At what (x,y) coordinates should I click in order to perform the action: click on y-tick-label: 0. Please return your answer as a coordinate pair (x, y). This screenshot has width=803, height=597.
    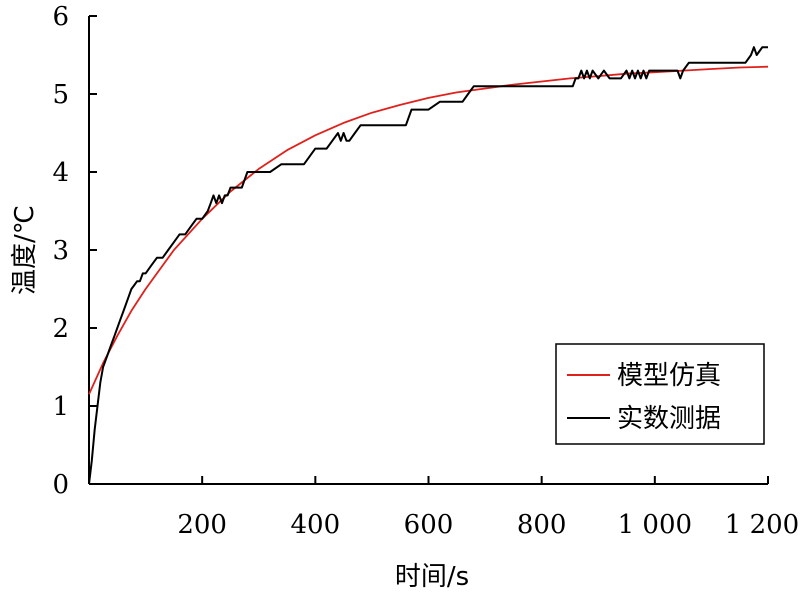
    Looking at the image, I should click on (60, 485).